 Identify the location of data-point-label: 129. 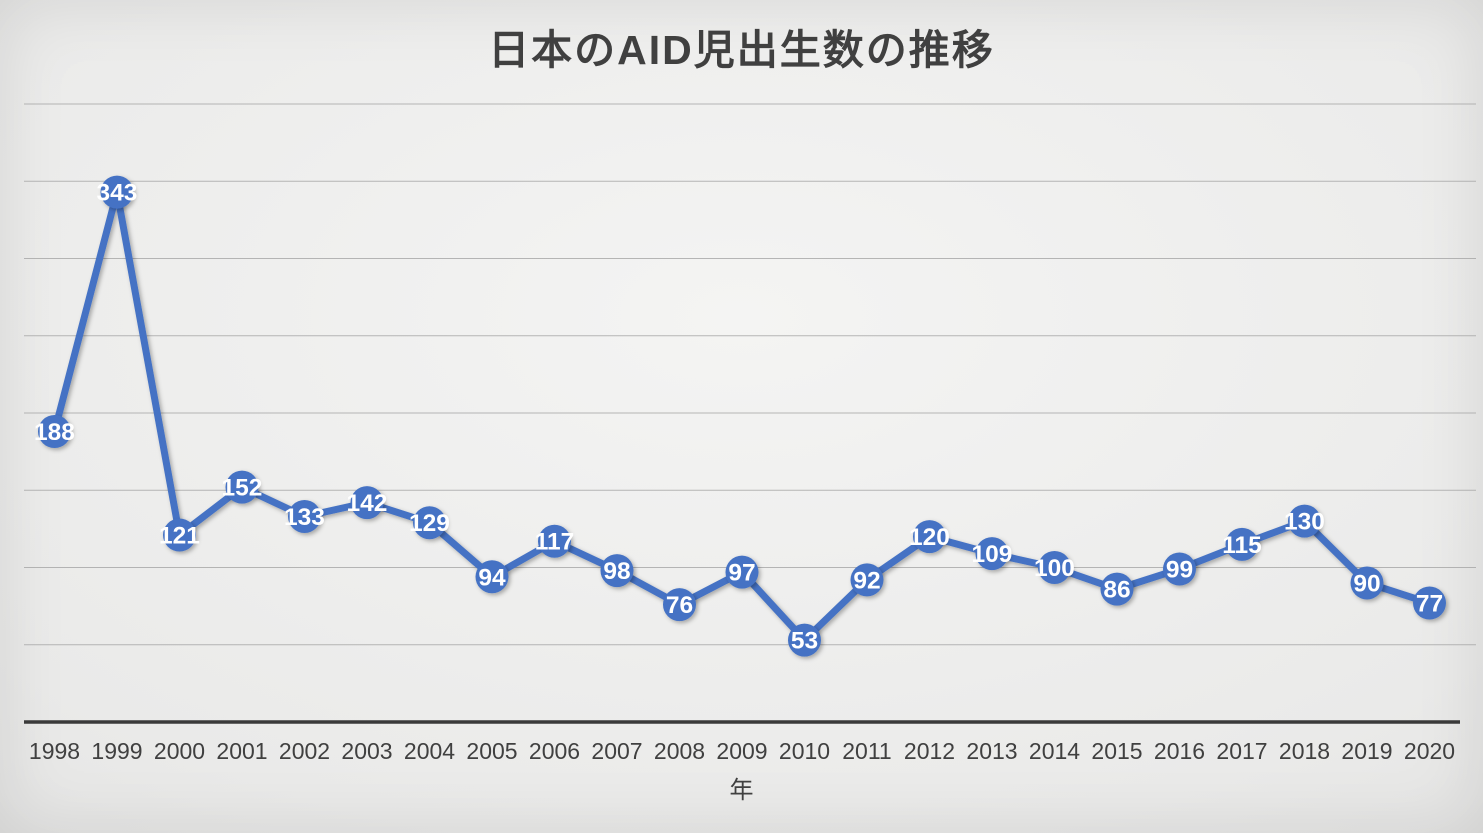
(429, 523).